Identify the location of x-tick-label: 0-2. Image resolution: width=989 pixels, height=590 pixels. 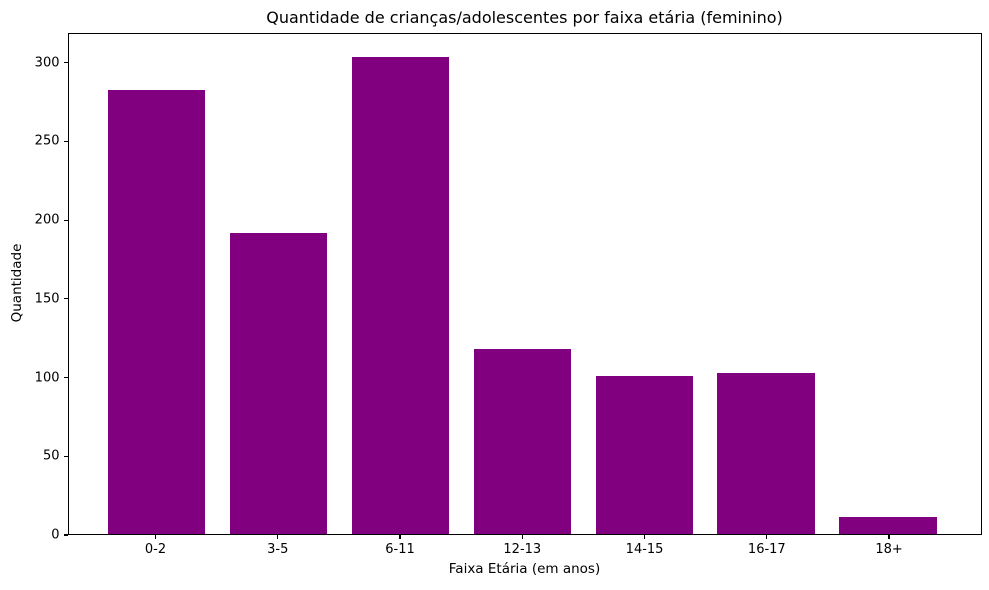
(155, 549).